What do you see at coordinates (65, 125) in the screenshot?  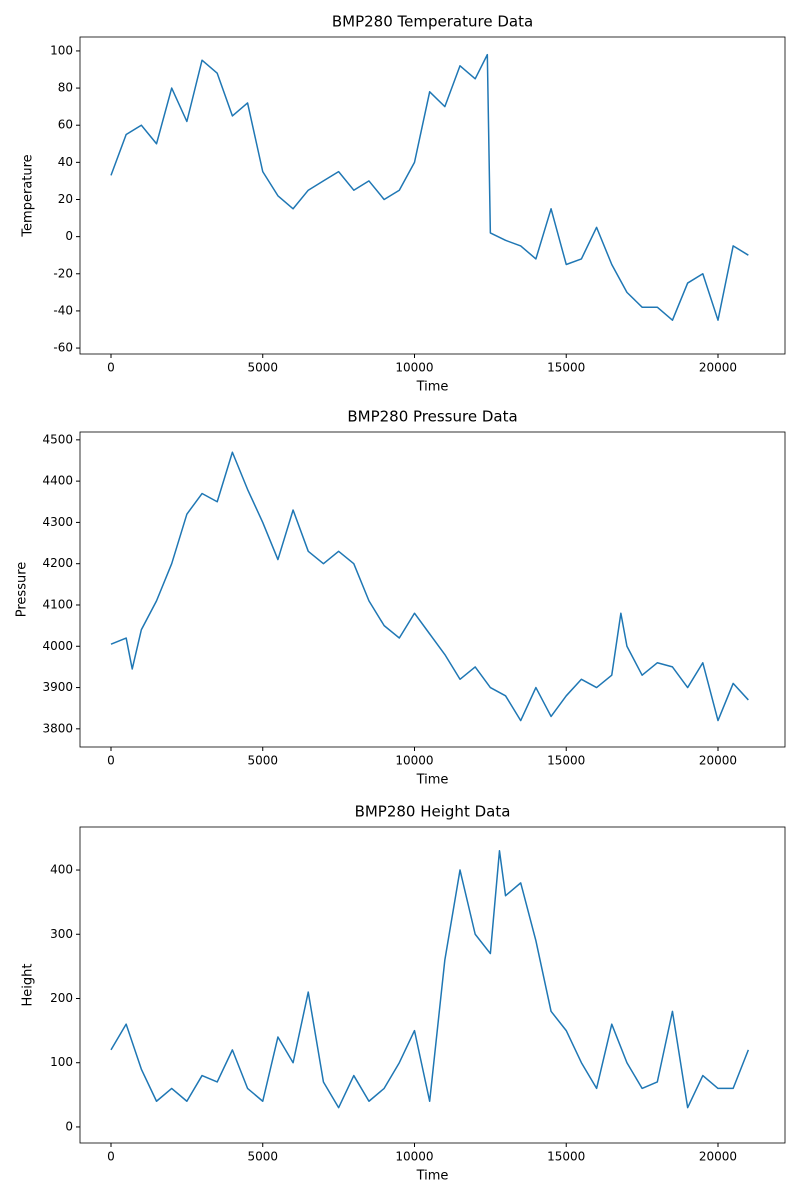 I see `y-tick-label: 60` at bounding box center [65, 125].